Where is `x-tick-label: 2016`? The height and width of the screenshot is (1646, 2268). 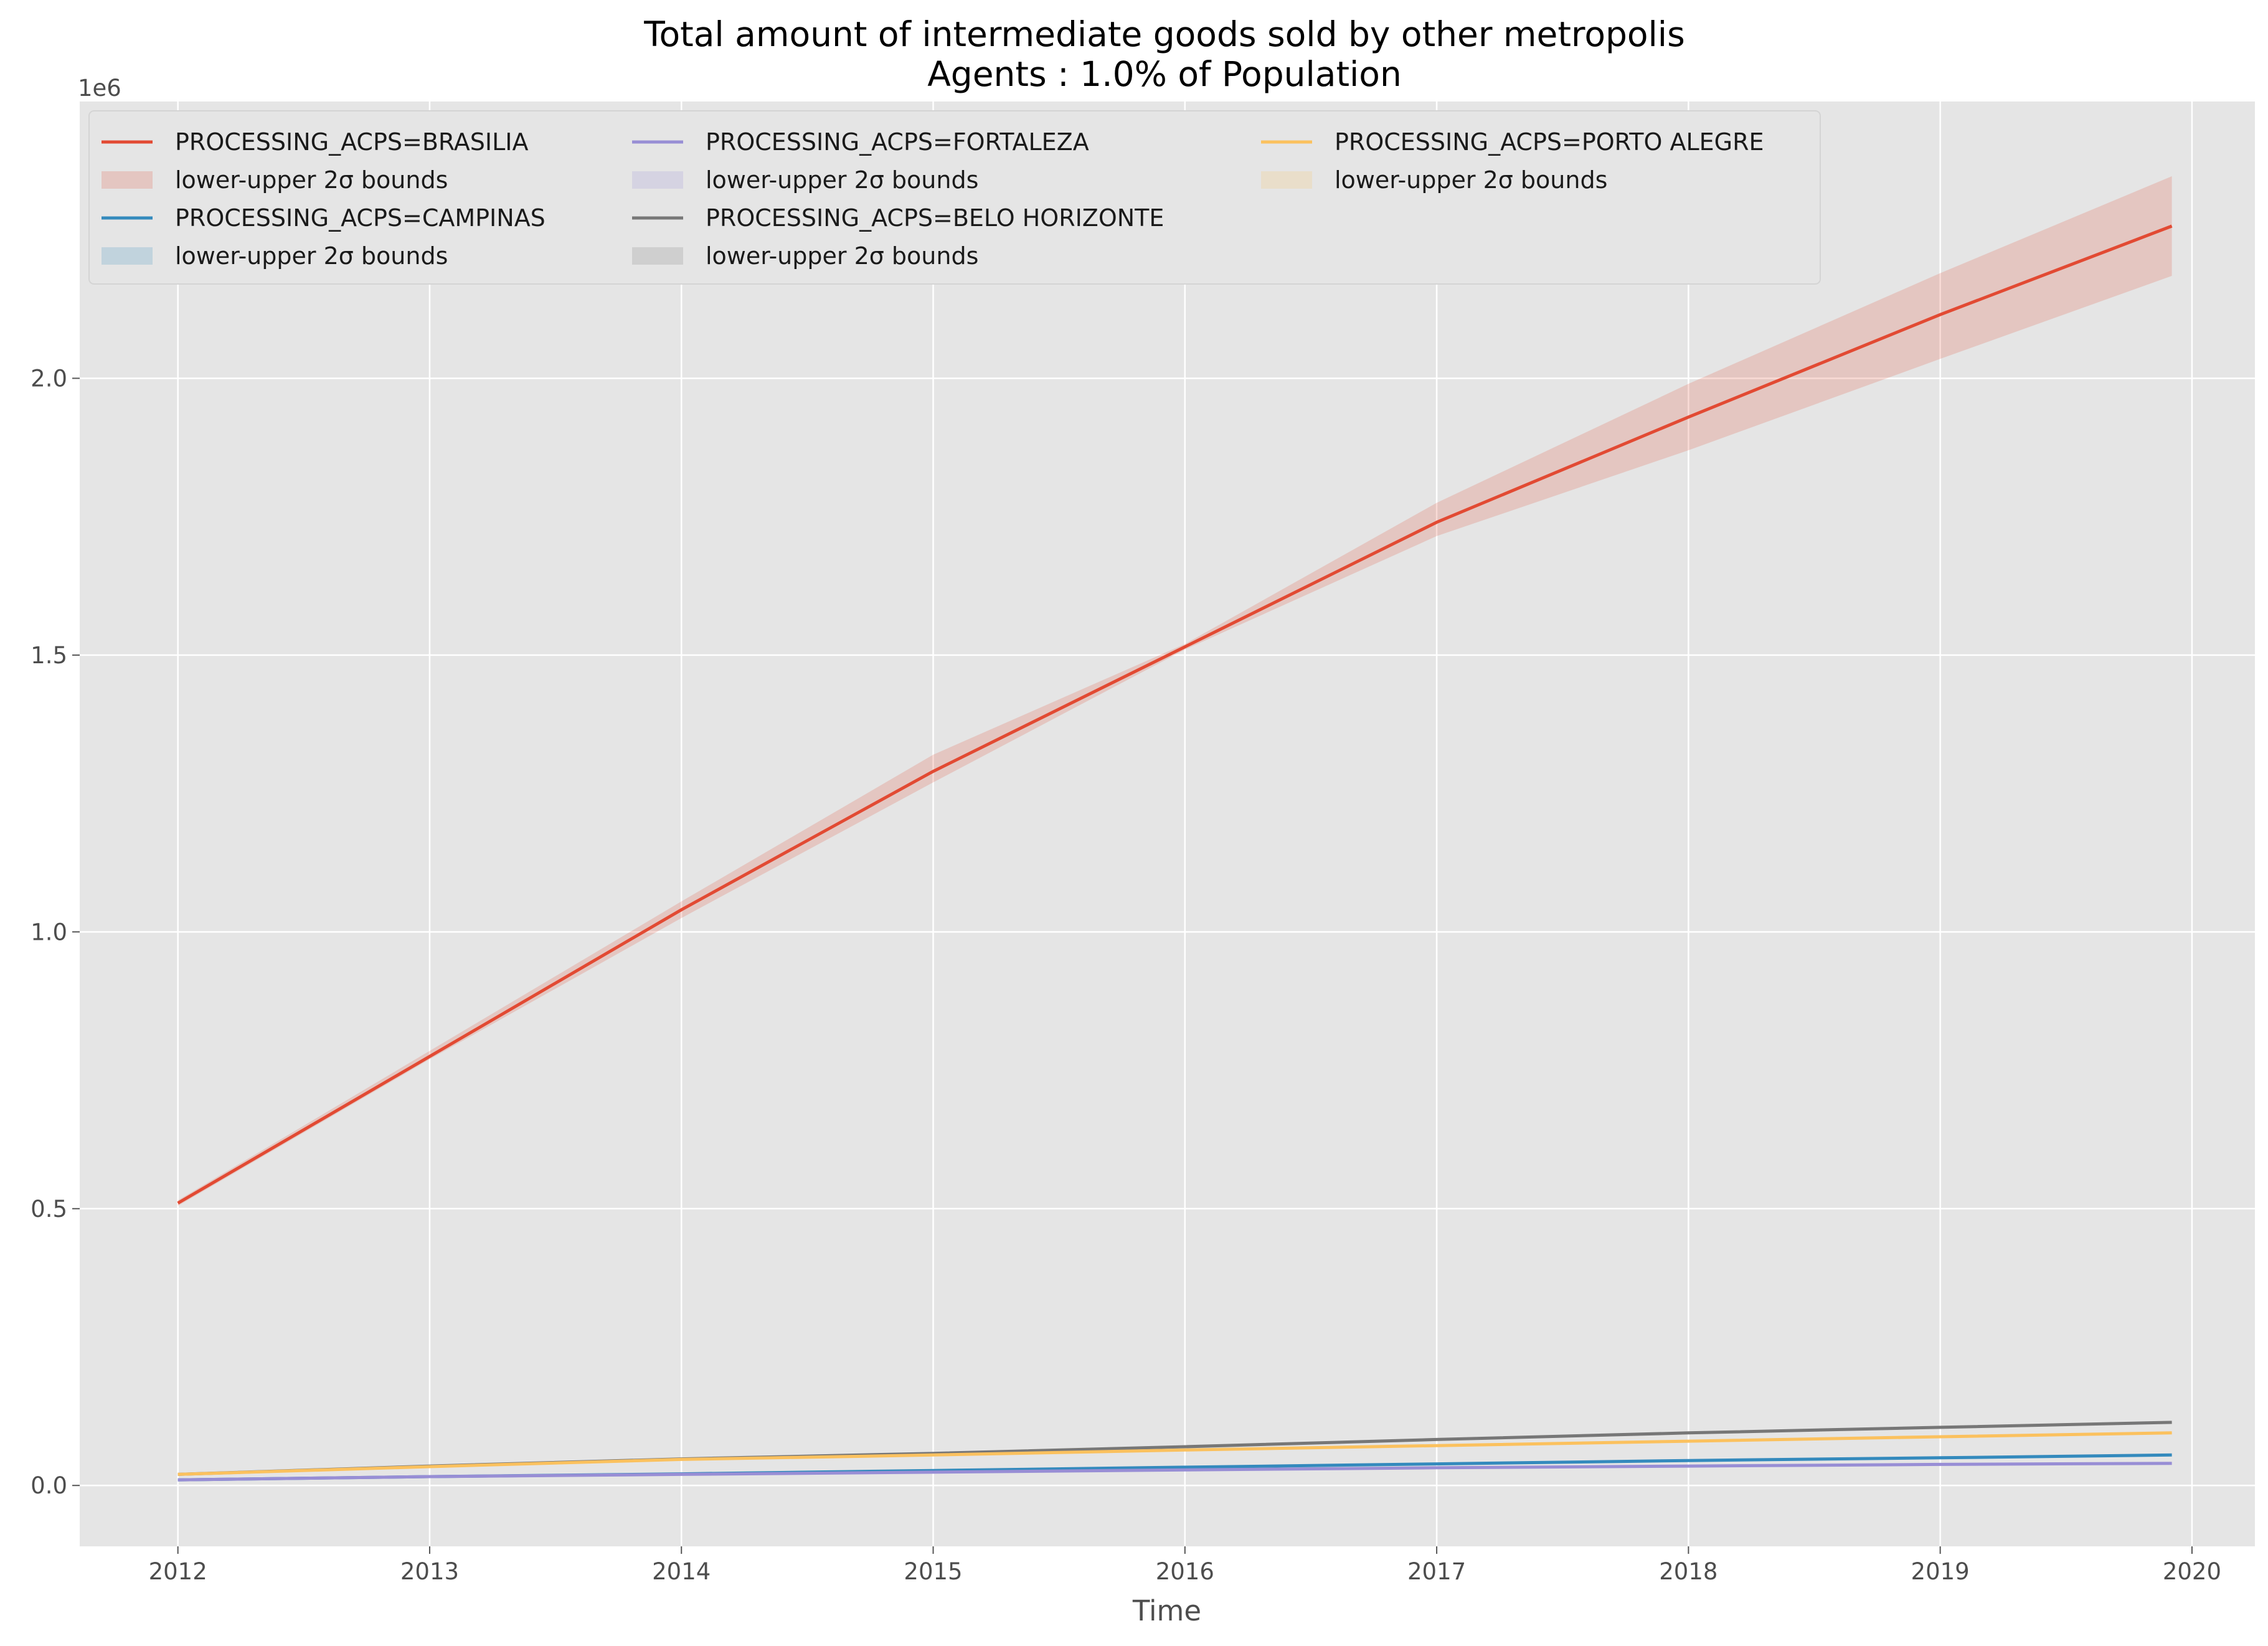
x-tick-label: 2016 is located at coordinates (1185, 1571).